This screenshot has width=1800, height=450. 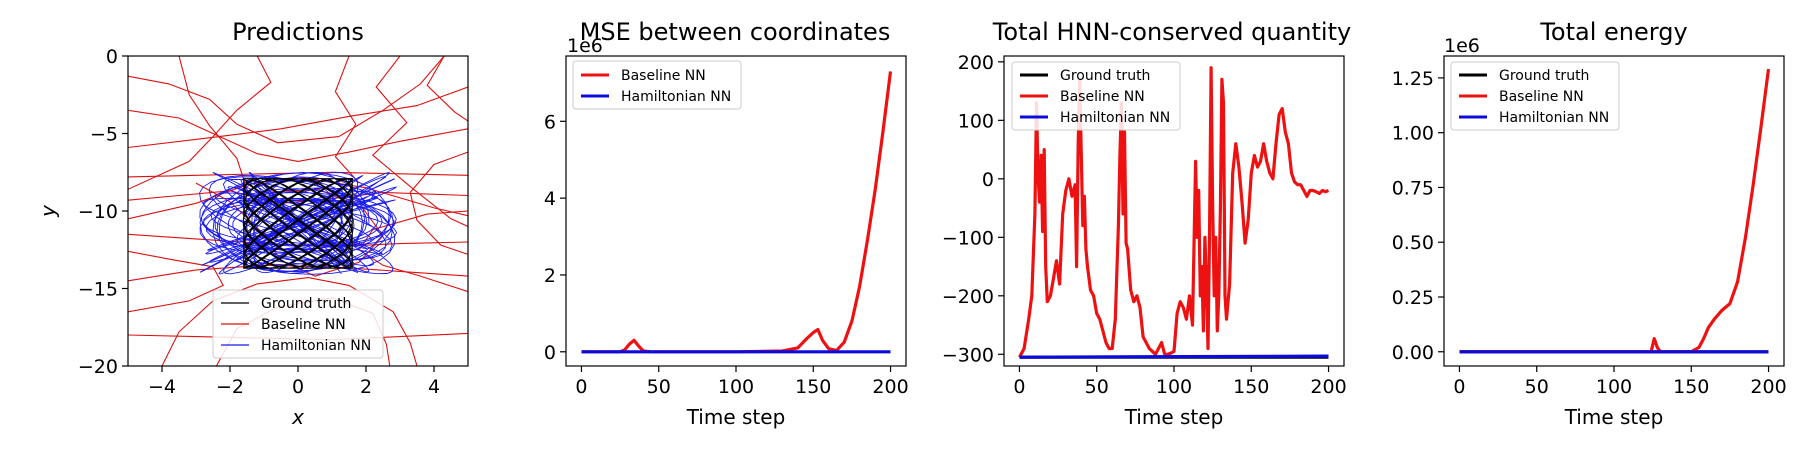 What do you see at coordinates (104, 135) in the screenshot?
I see `y-tick-label: −5` at bounding box center [104, 135].